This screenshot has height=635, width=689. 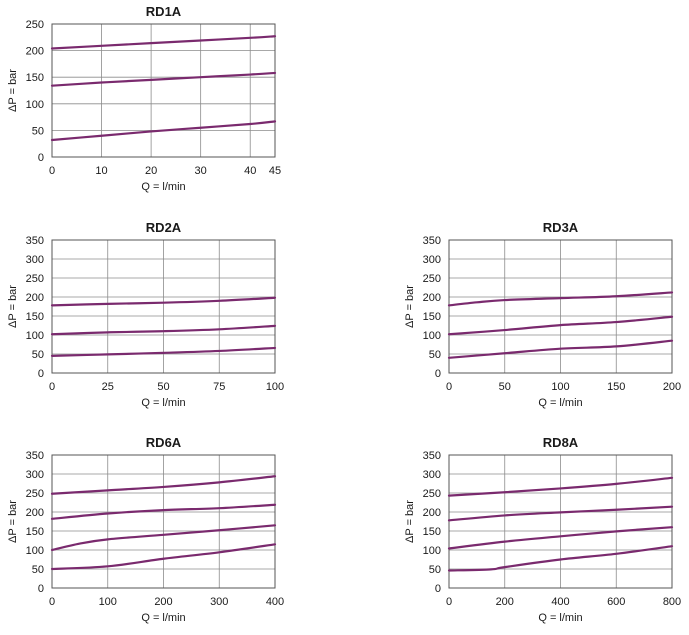 What do you see at coordinates (219, 387) in the screenshot?
I see `x-tick-label: 75` at bounding box center [219, 387].